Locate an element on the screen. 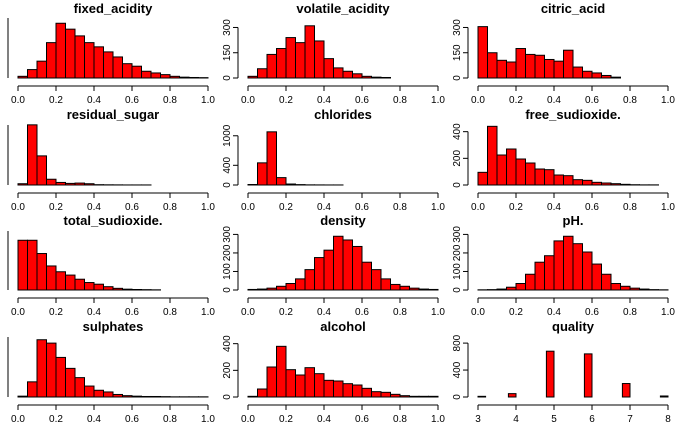 The width and height of the screenshot is (689, 425). hist-sulphates-x-tick-label: 0.2 is located at coordinates (56, 419).